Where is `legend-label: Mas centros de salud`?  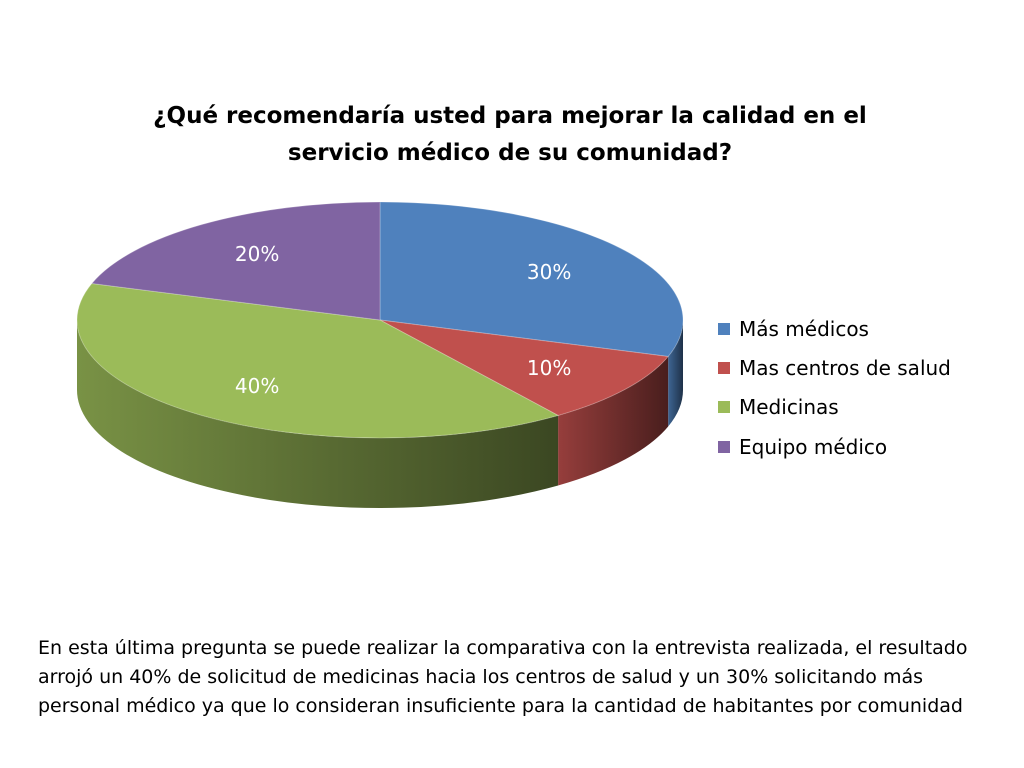 legend-label: Mas centros de salud is located at coordinates (845, 367).